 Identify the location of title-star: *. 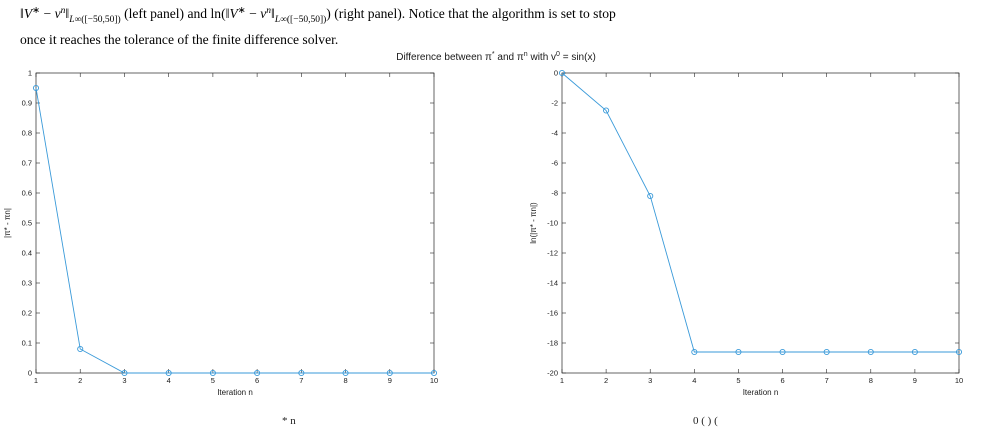
(493, 54).